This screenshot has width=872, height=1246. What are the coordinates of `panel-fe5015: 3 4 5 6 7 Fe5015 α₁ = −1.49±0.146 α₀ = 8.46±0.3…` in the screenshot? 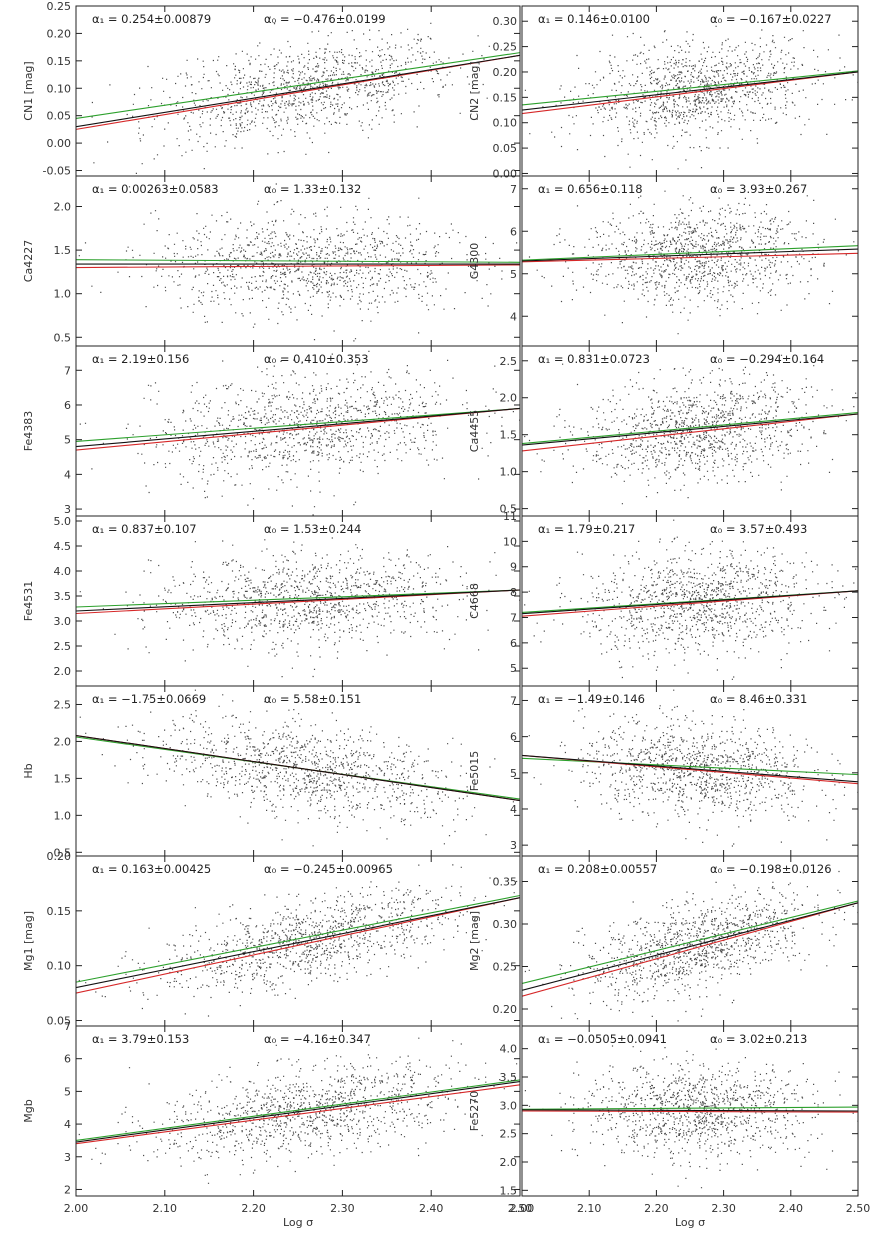 It's located at (663, 771).